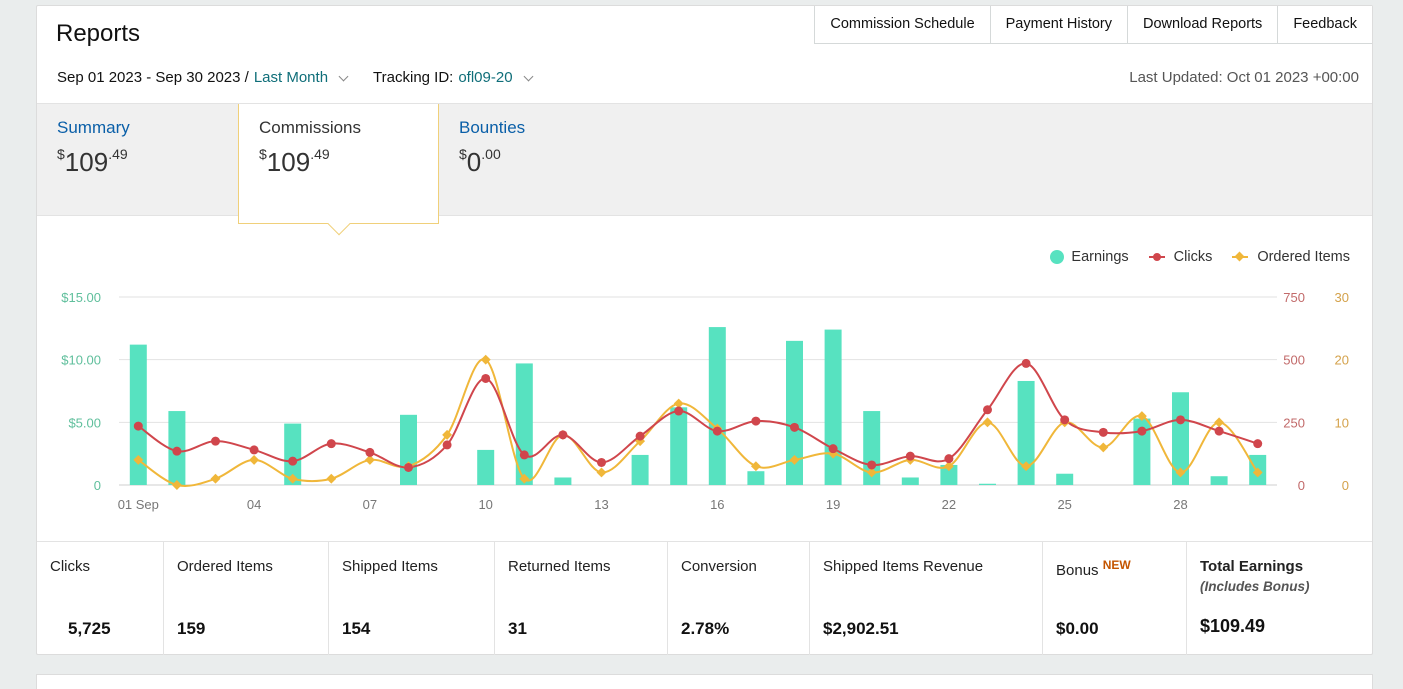  Describe the element at coordinates (698, 415) in the screenshot. I see `clicks-line` at that location.